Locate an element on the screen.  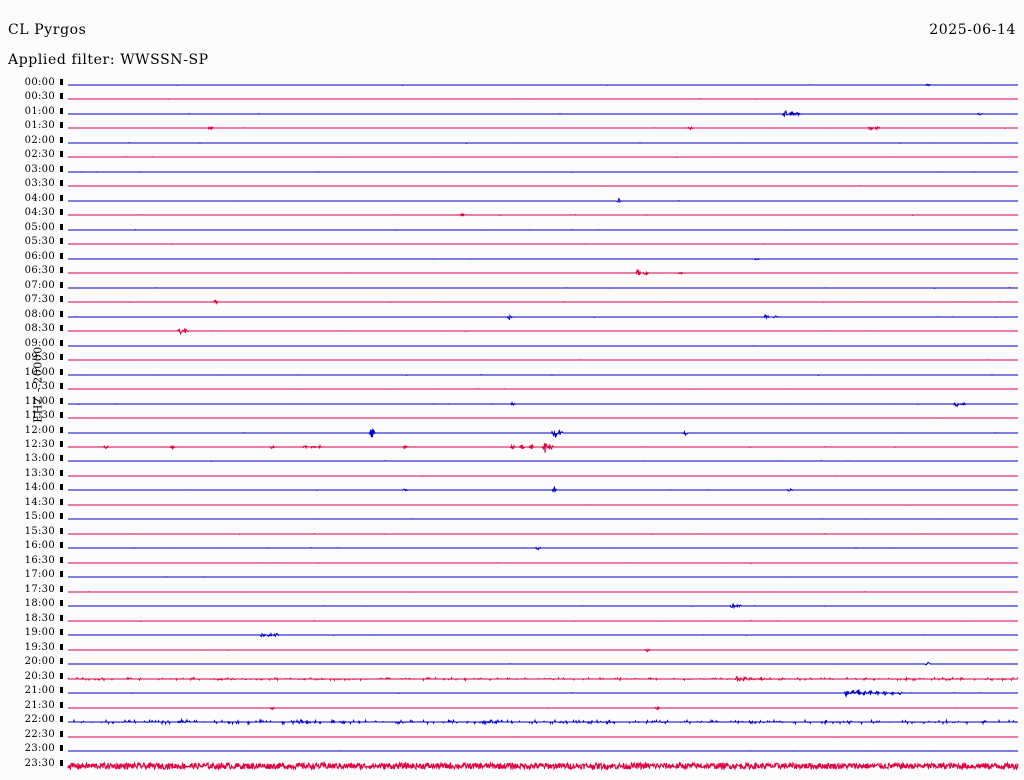
trace-row: 00:30 is located at coordinates (512, 98).